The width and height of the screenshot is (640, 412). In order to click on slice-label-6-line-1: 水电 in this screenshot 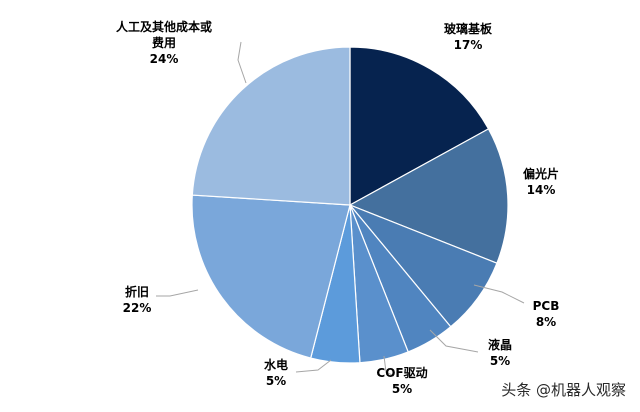, I will do `click(276, 364)`.